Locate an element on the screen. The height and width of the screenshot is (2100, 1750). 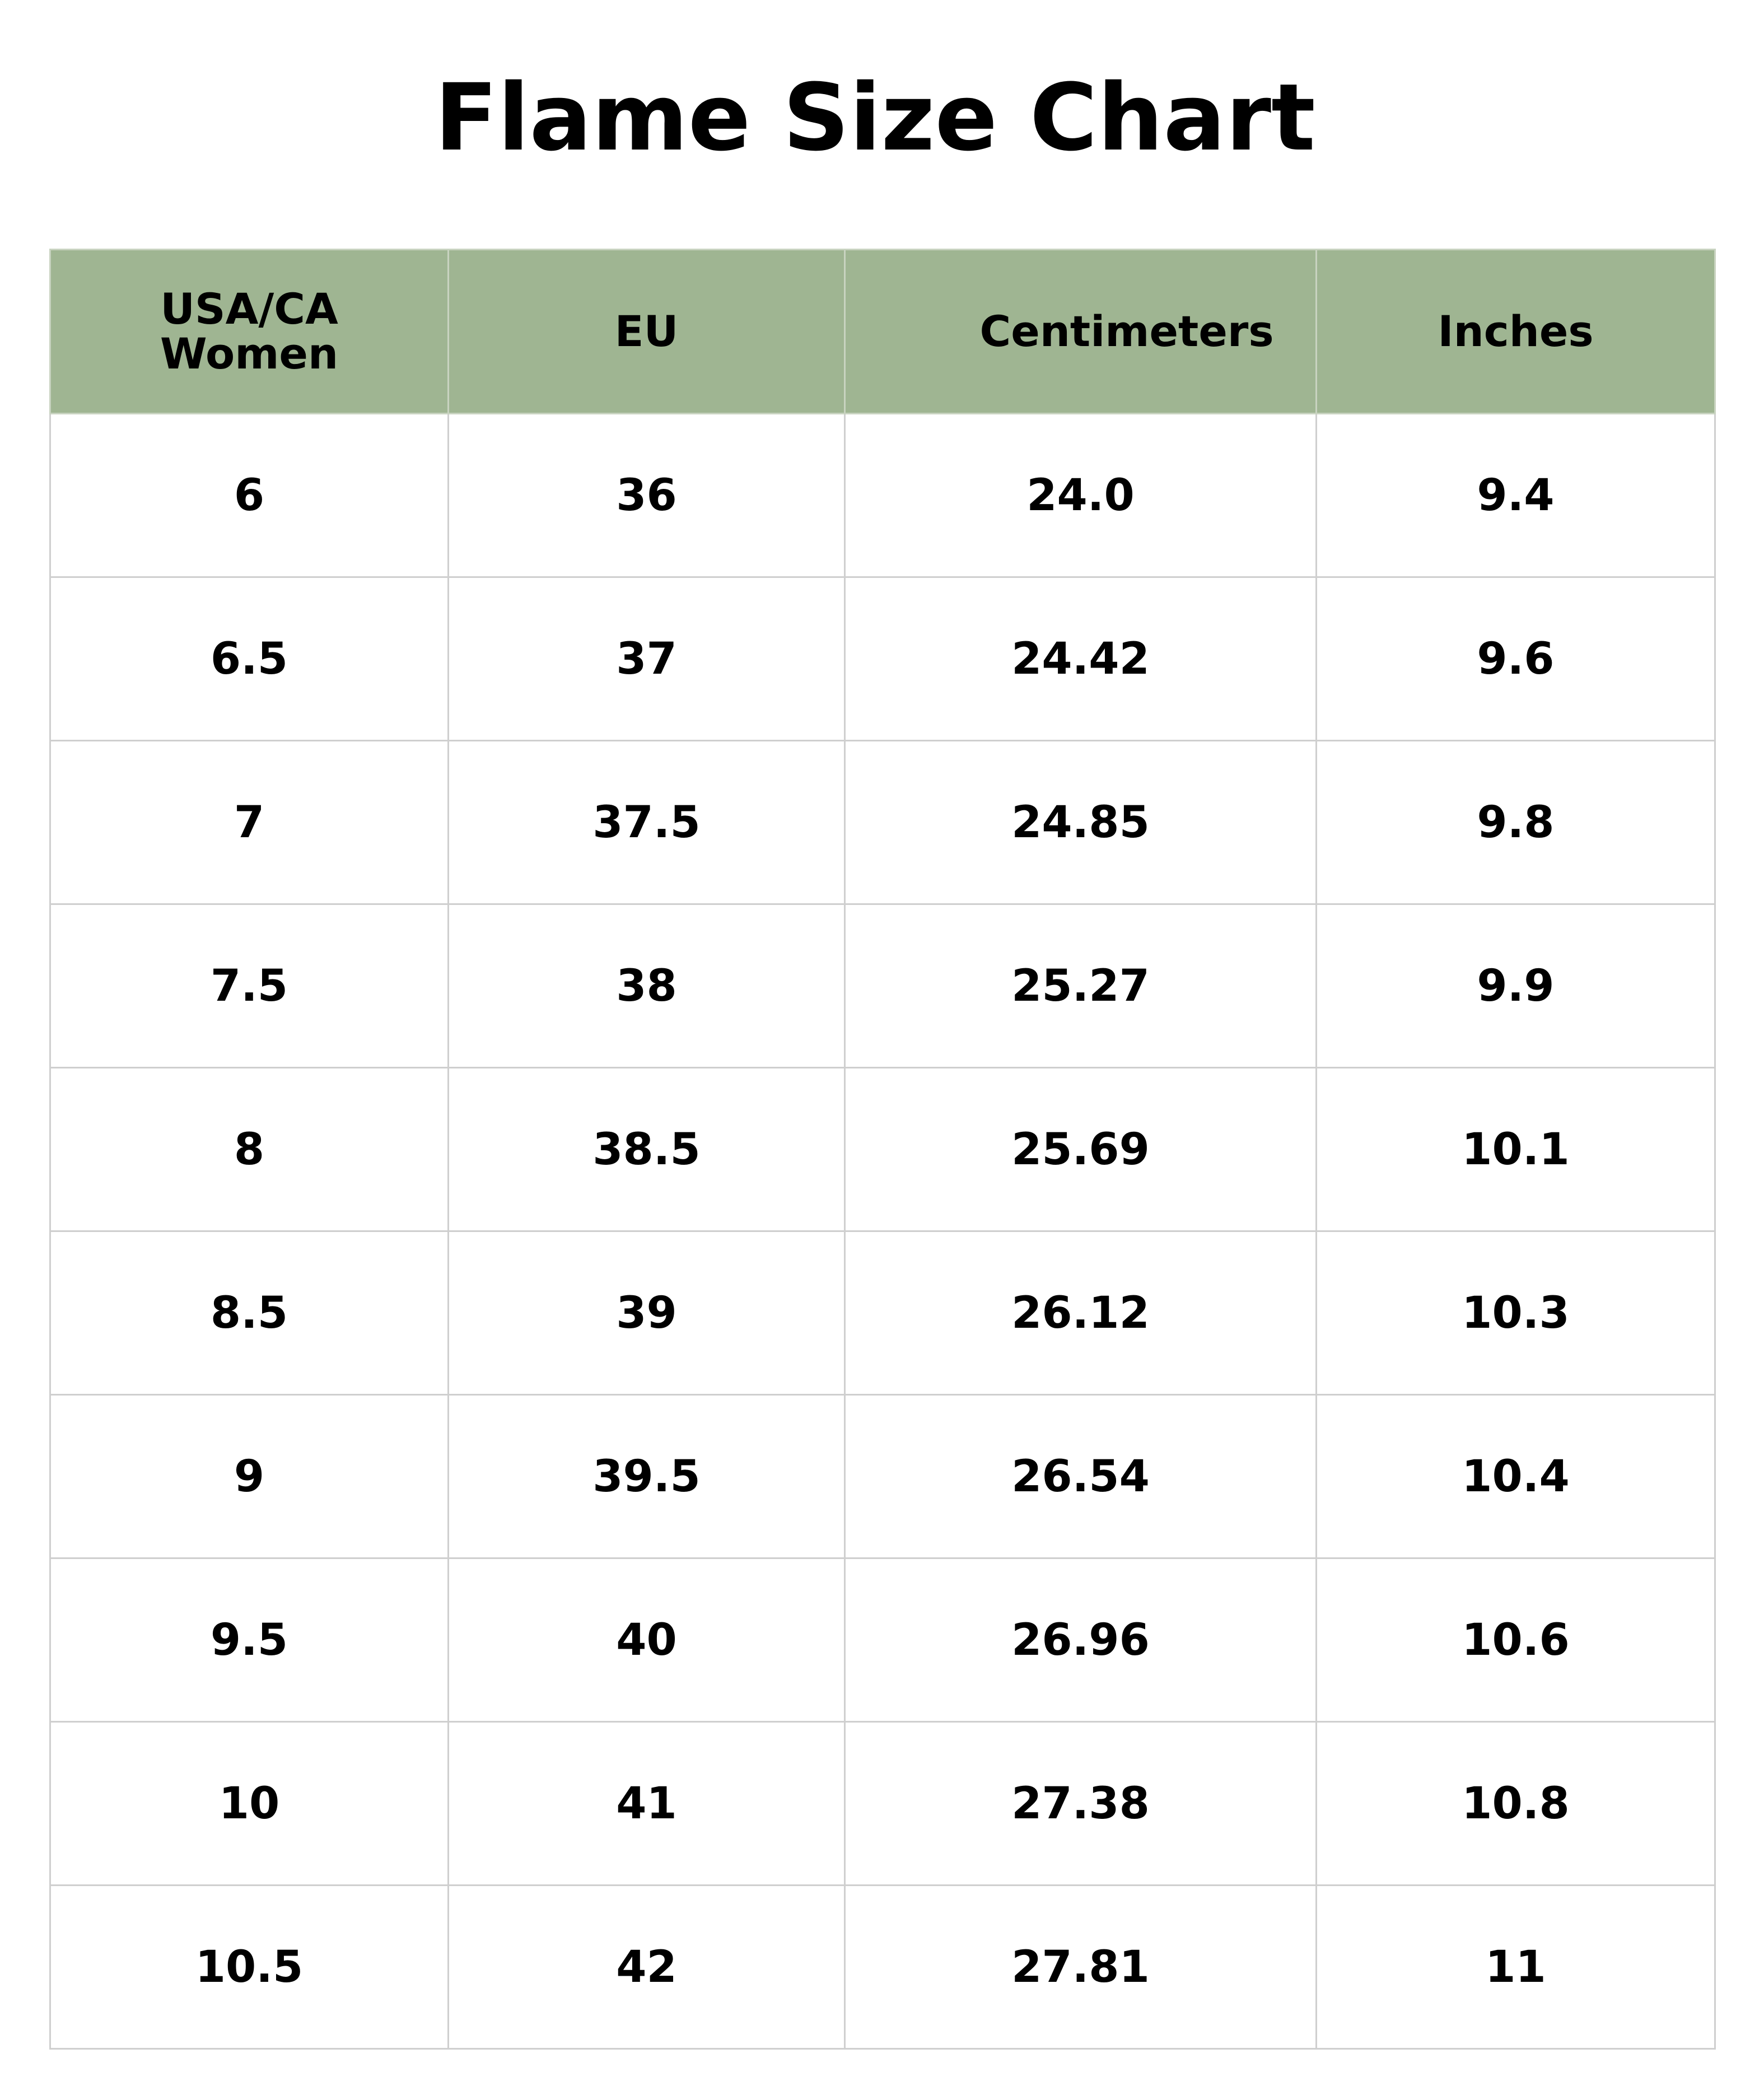
table-cell: 10.8 is located at coordinates (1516, 1804).